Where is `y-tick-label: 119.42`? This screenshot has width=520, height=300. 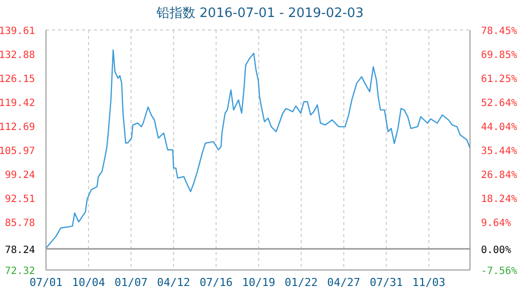
y-tick-label: 119.42 is located at coordinates (17, 104).